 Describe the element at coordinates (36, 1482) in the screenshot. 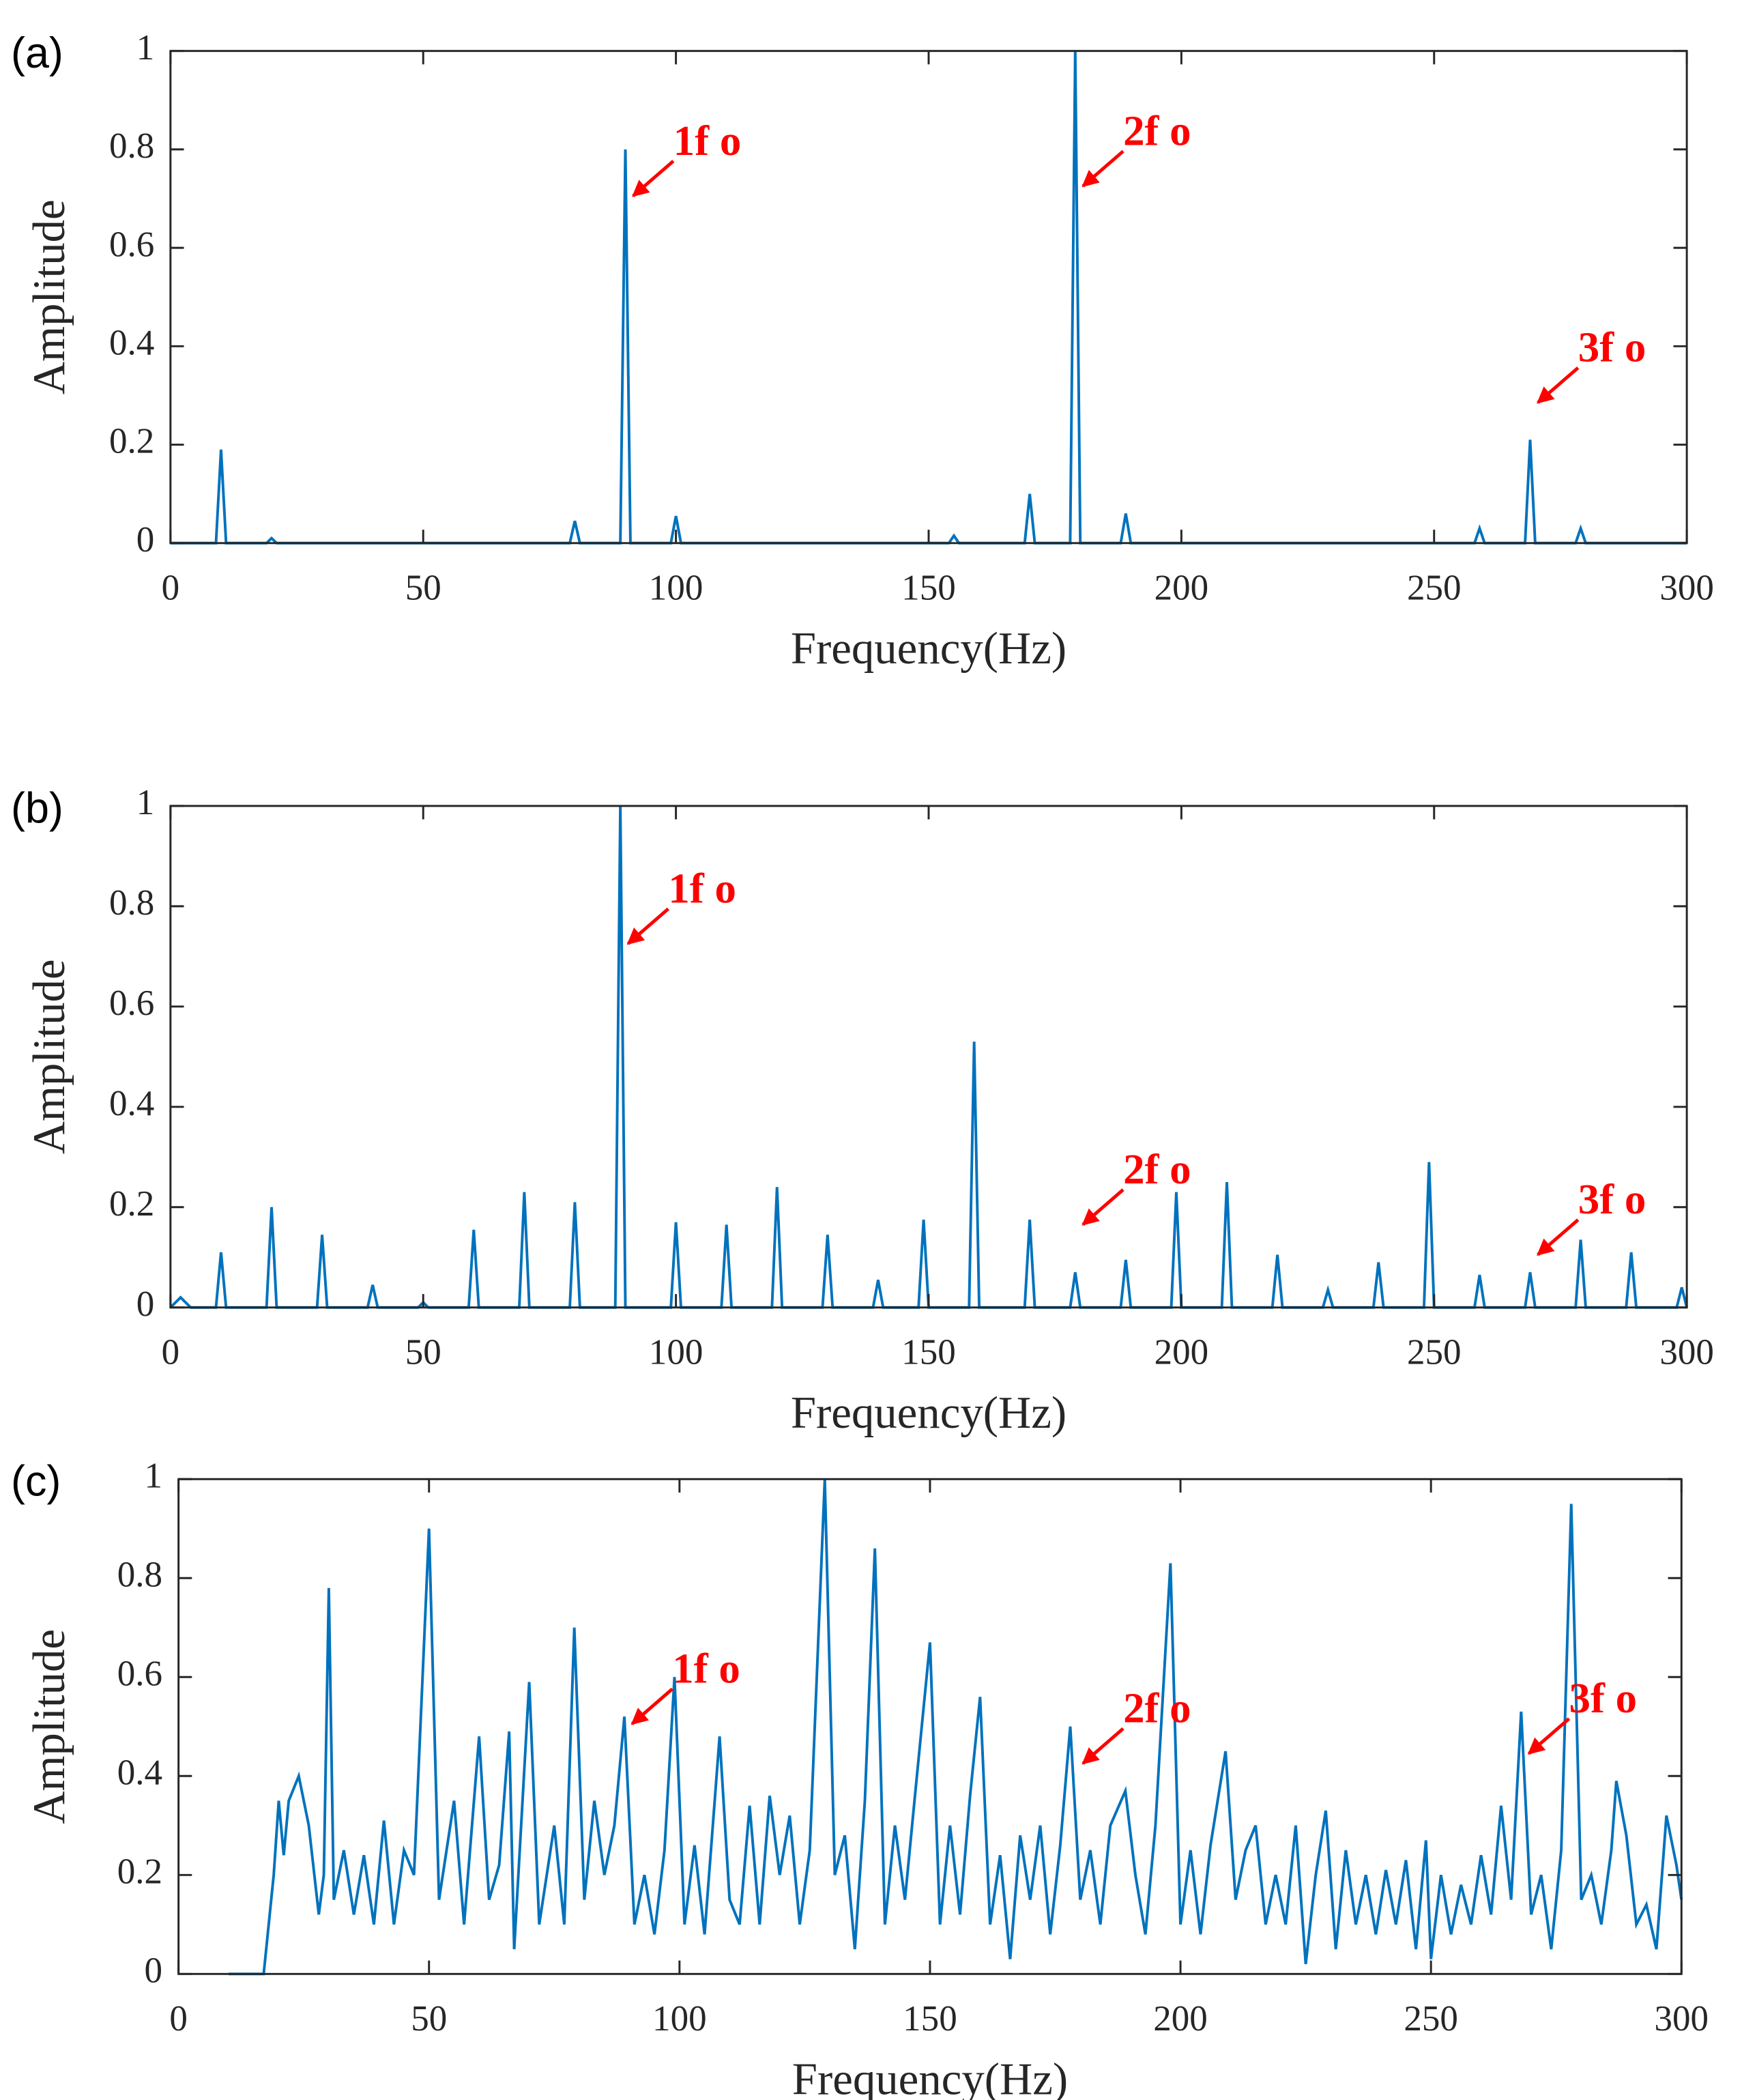

I see `panel-label: (c)` at that location.